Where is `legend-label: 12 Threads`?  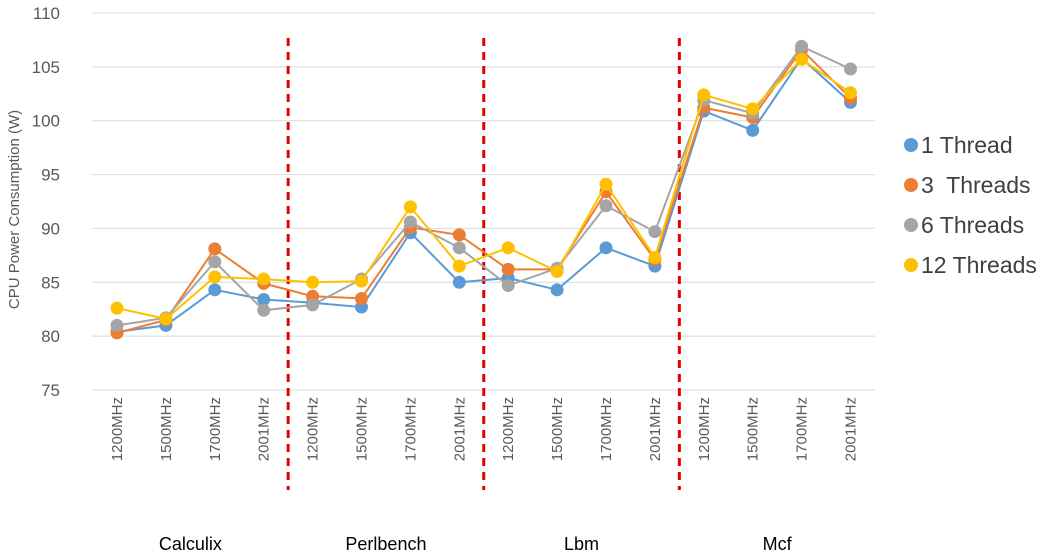 legend-label: 12 Threads is located at coordinates (979, 265).